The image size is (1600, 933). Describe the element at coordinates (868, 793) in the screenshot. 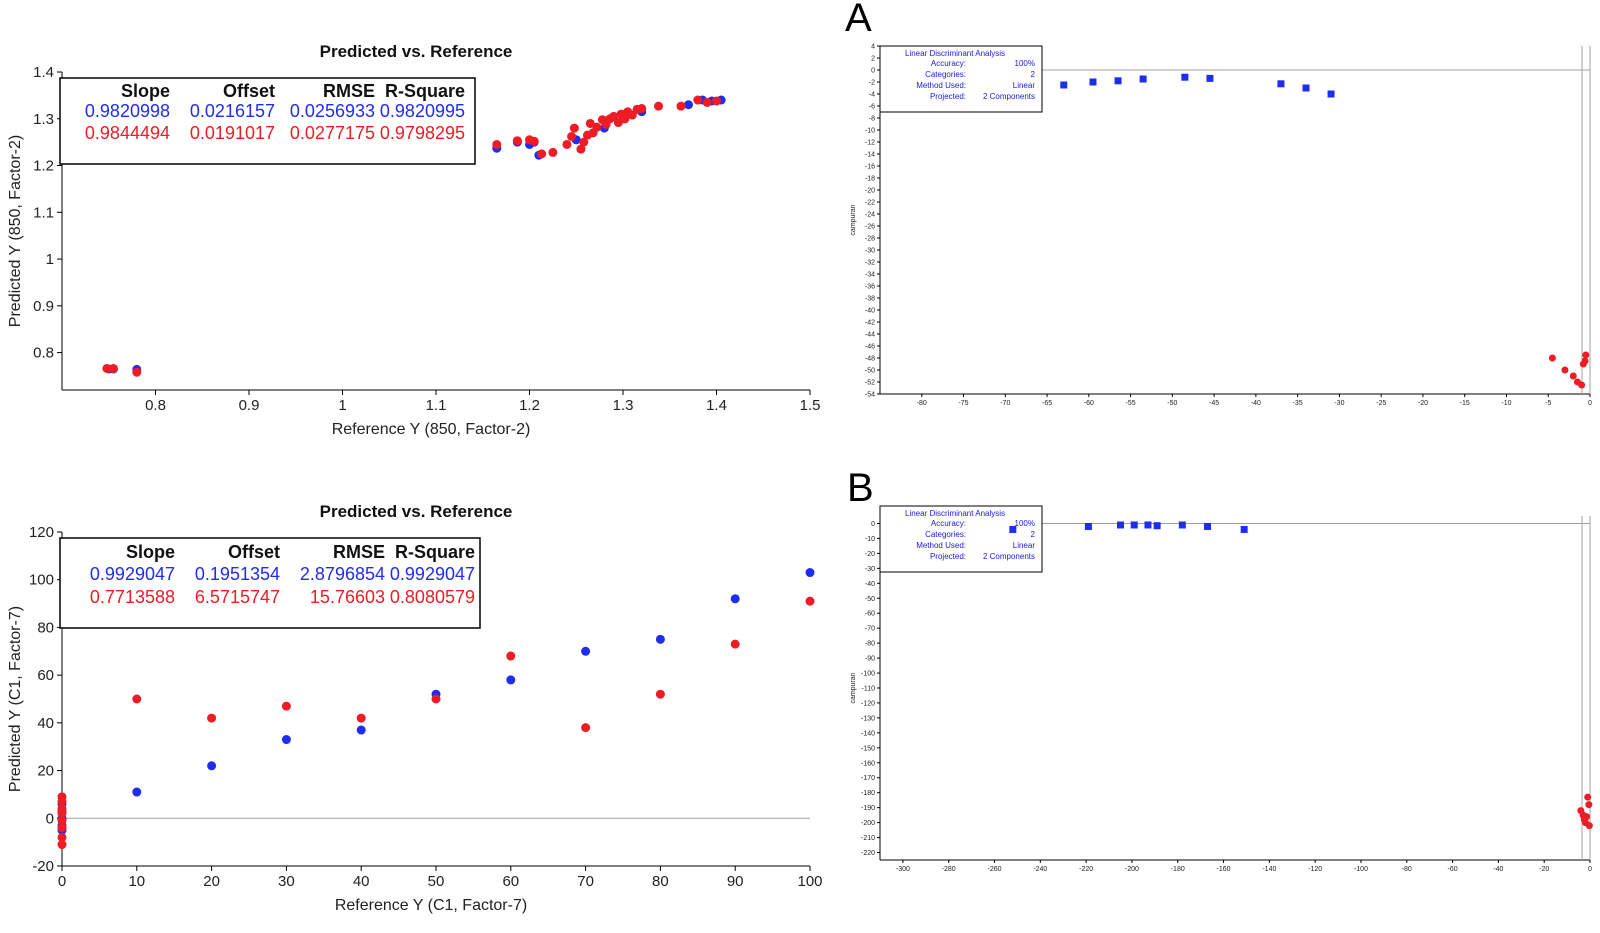

I see `b-y-tick-label: -180` at that location.